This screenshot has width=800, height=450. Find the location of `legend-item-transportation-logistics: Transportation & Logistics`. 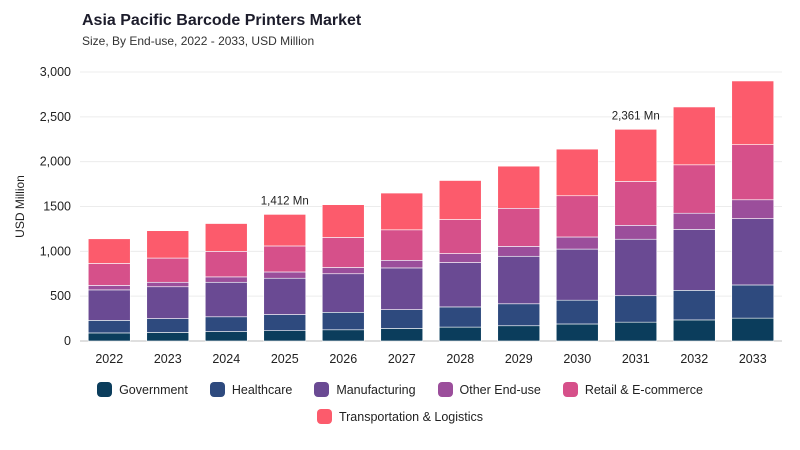

legend-item-transportation-logistics: Transportation & Logistics is located at coordinates (400, 416).